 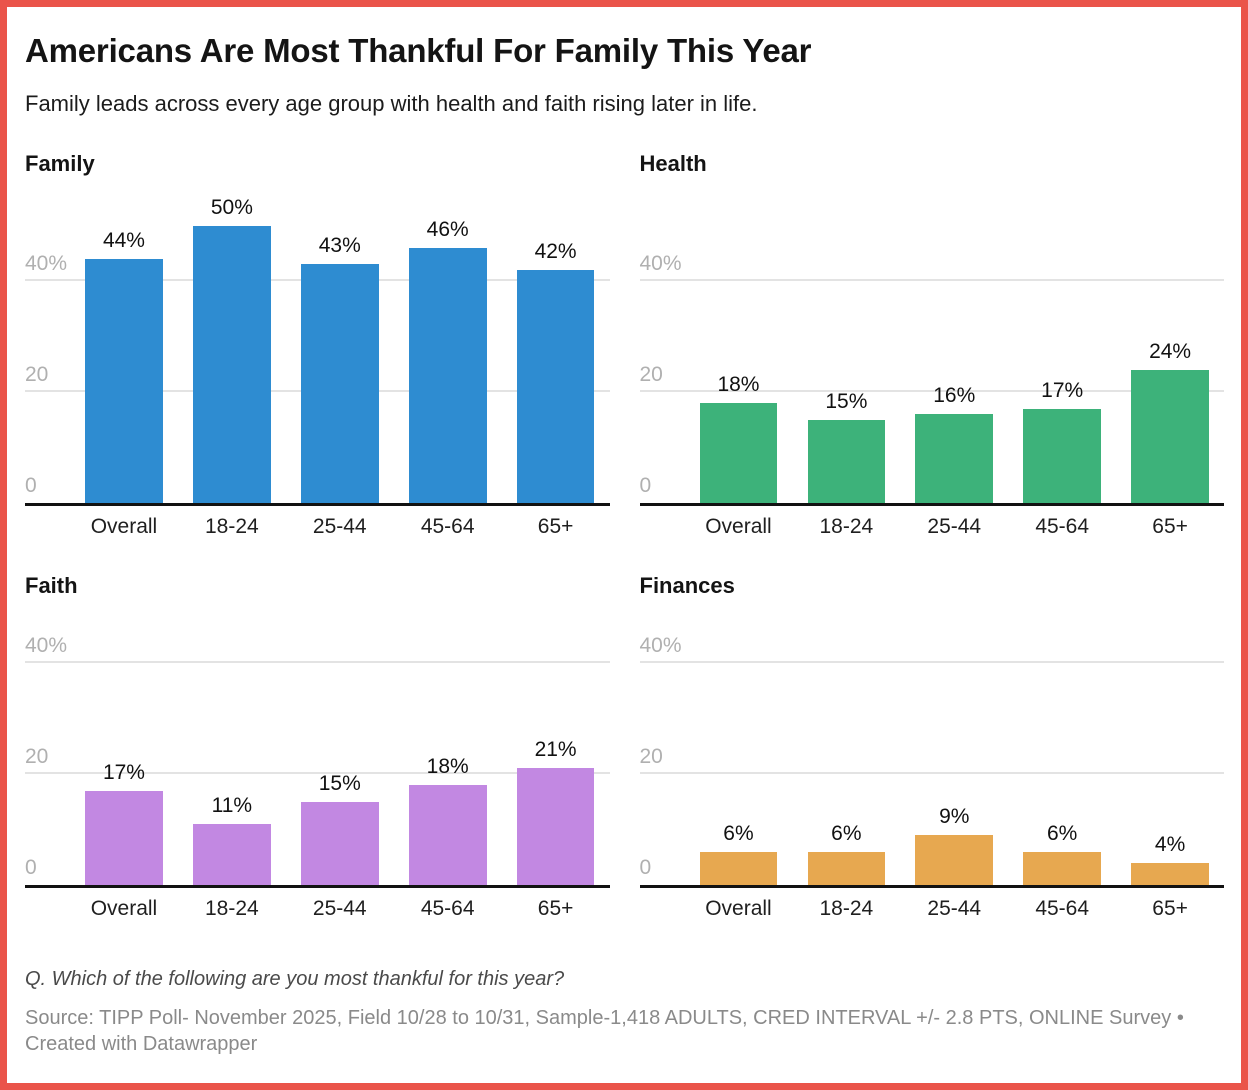 I want to click on bar-value-label: 42%, so click(x=555, y=251).